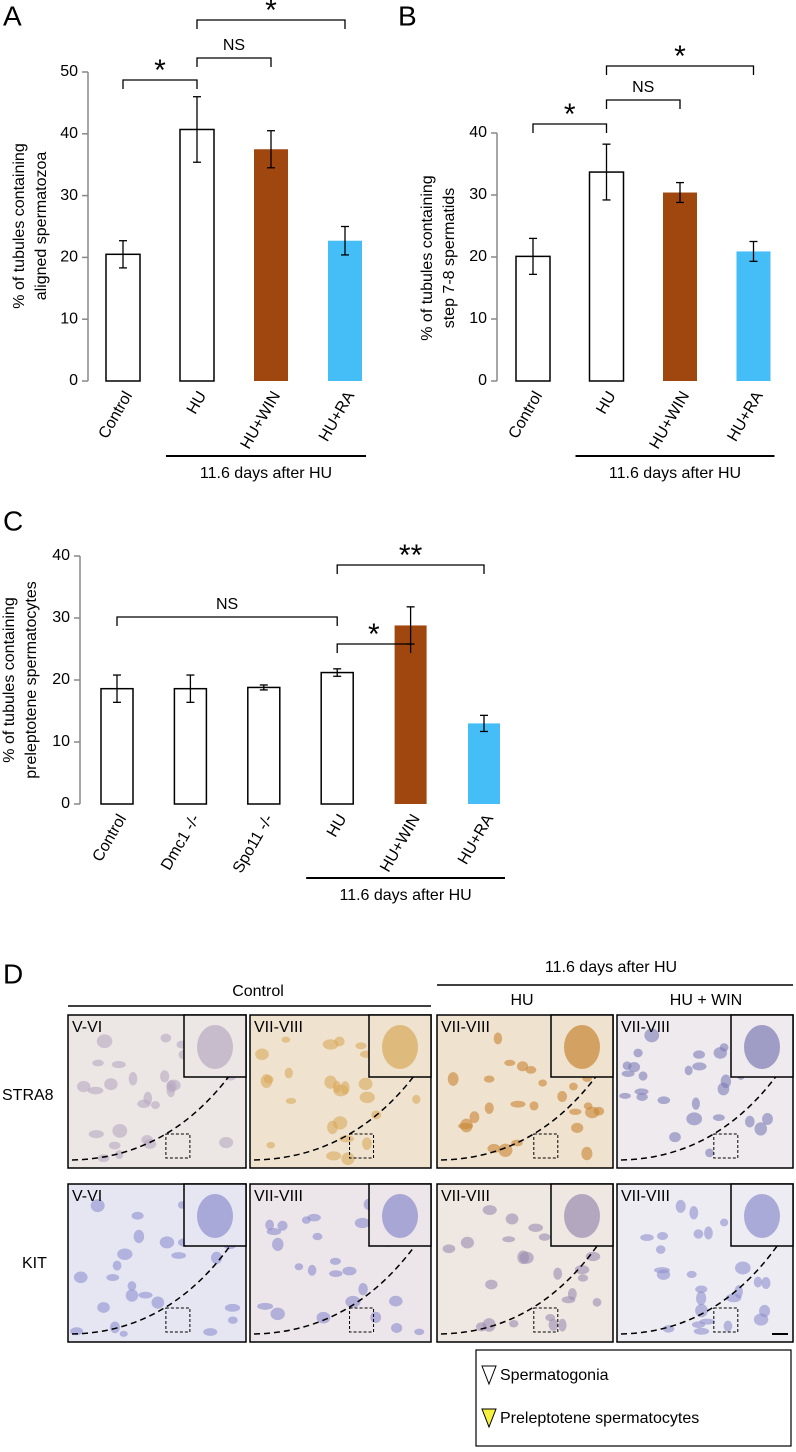 This screenshot has width=796, height=1452. What do you see at coordinates (12, 15) in the screenshot?
I see `panel-label: A` at bounding box center [12, 15].